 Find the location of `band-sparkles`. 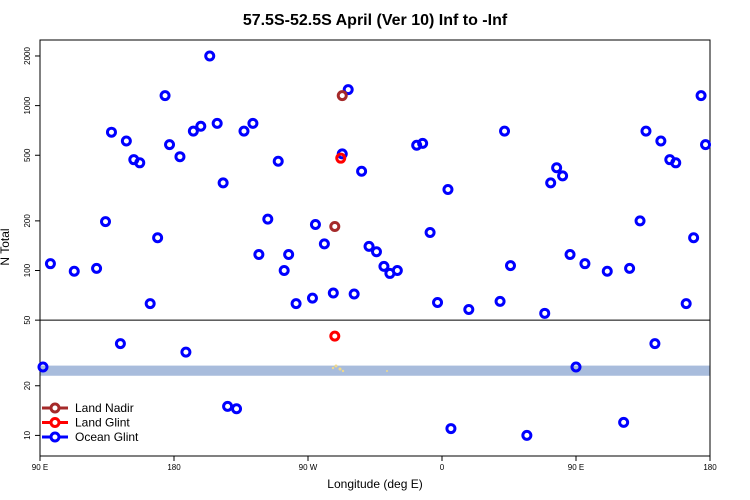

band-sparkles is located at coordinates (359, 368).